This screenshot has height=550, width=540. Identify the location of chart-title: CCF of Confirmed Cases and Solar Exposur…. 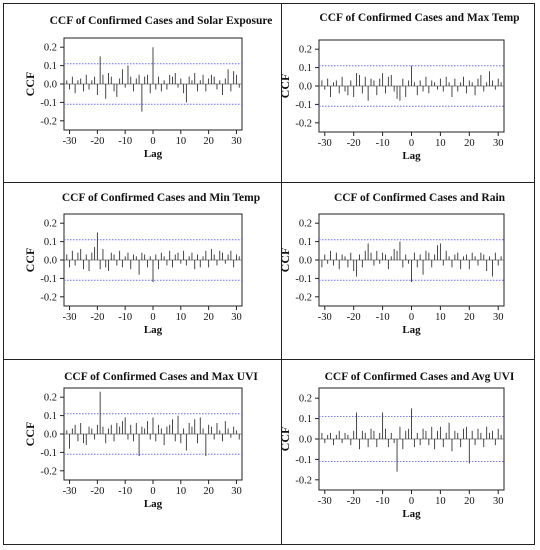
(161, 21).